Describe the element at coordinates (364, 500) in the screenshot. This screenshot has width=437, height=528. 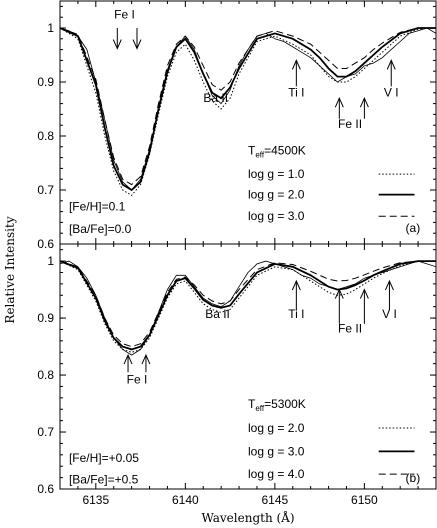
I see `x-tick-label: 6150` at that location.